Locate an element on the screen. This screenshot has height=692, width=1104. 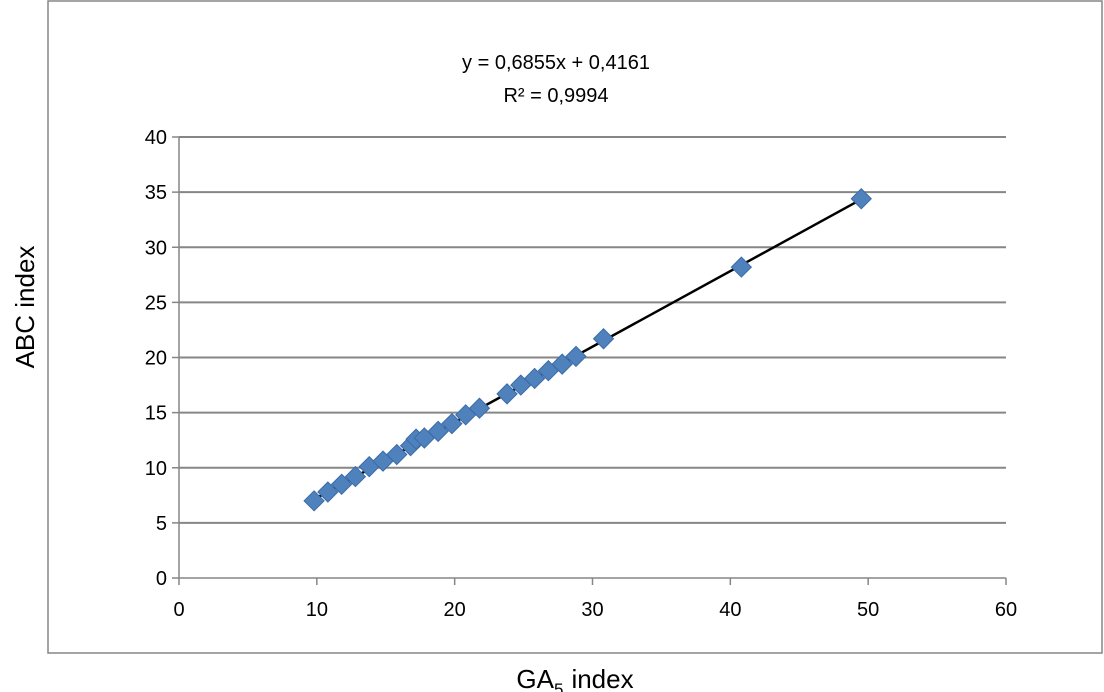
x-tick-label-60: 60 is located at coordinates (1006, 610).